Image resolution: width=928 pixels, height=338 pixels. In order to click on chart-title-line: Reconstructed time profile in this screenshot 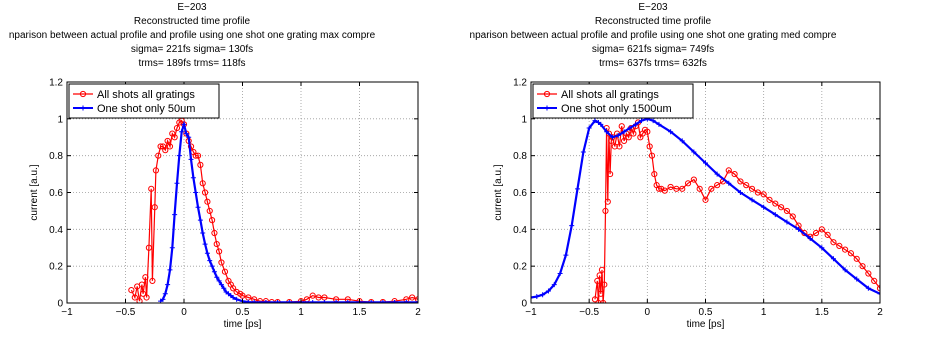, I will do `click(653, 21)`.